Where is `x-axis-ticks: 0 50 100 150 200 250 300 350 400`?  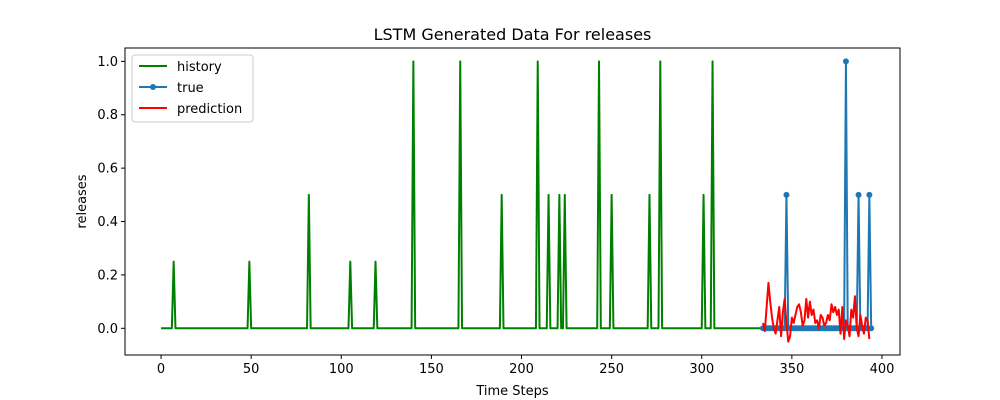 x-axis-ticks: 0 50 100 150 200 250 300 350 400 is located at coordinates (525, 366).